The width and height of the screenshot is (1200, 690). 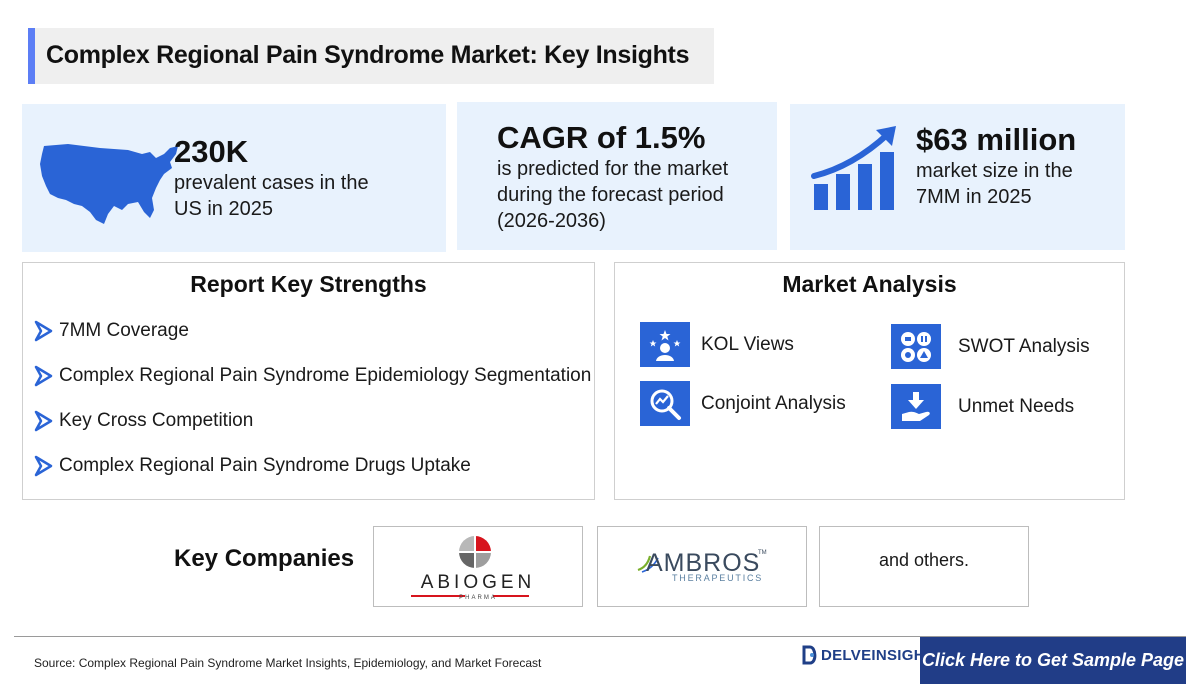 I want to click on market-analysis-label: SWOT Analysis, so click(x=1024, y=346).